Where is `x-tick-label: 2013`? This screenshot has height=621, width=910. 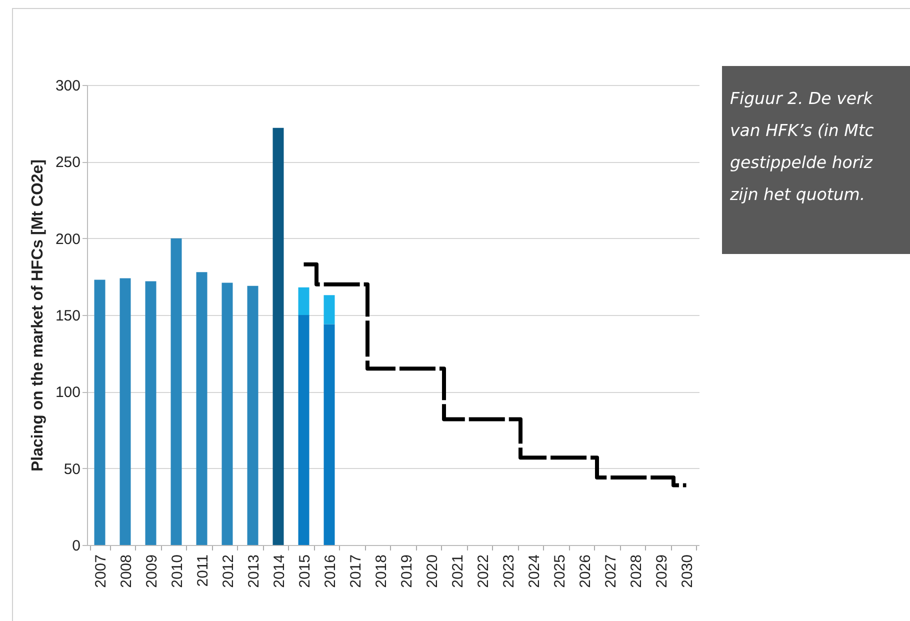
x-tick-label: 2013 is located at coordinates (253, 571).